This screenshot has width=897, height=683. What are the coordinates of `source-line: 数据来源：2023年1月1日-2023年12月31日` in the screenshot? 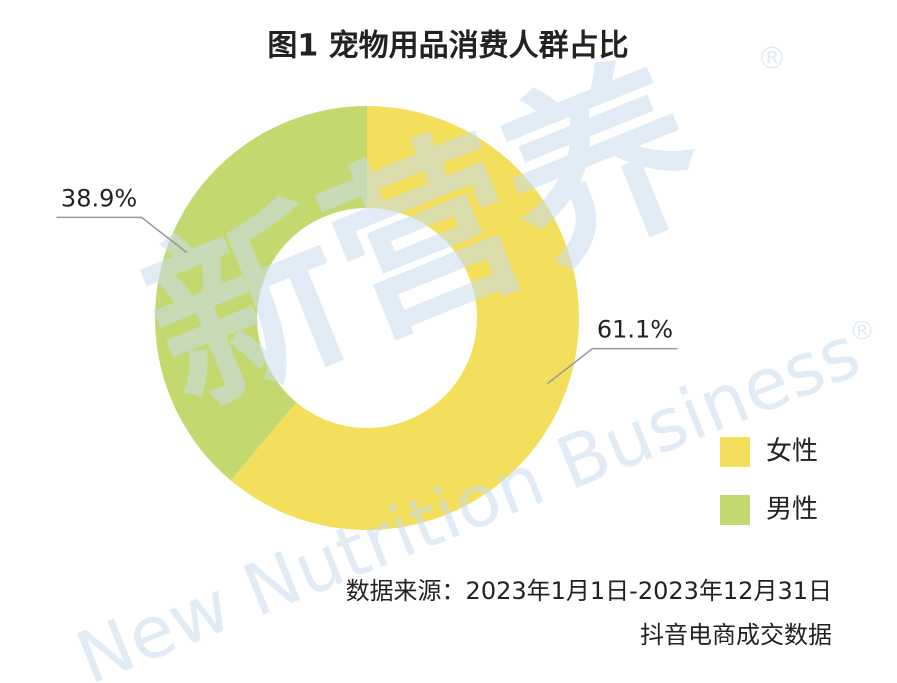 It's located at (589, 591).